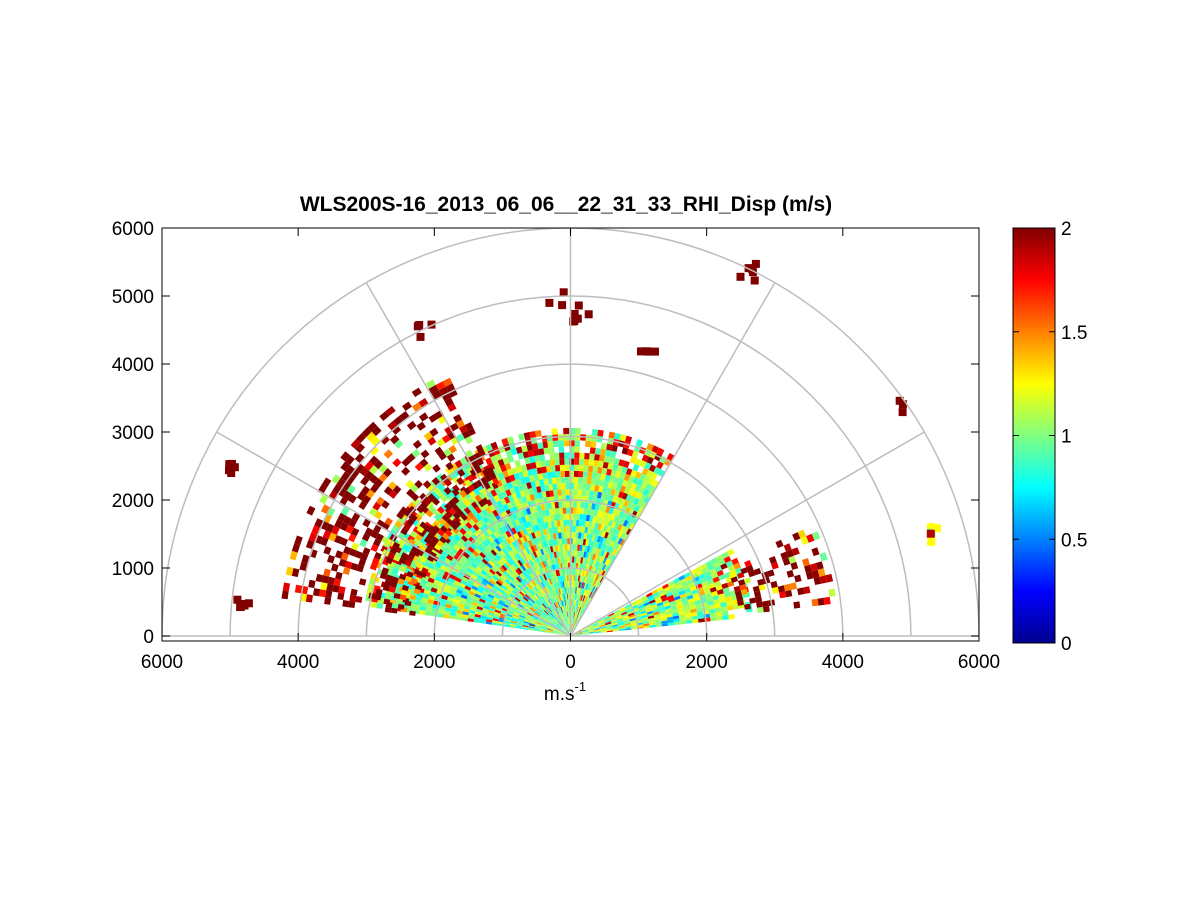 This screenshot has width=1201, height=901. I want to click on radar-patch-cell, so click(577, 318).